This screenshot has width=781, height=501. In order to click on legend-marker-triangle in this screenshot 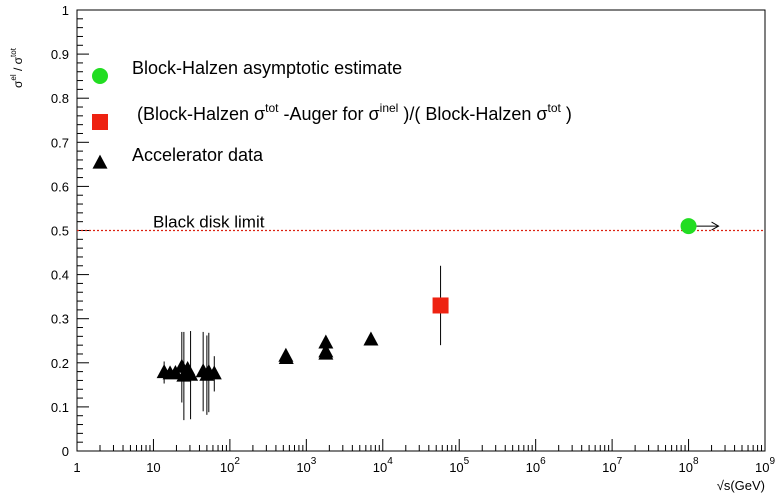, I will do `click(100, 161)`.